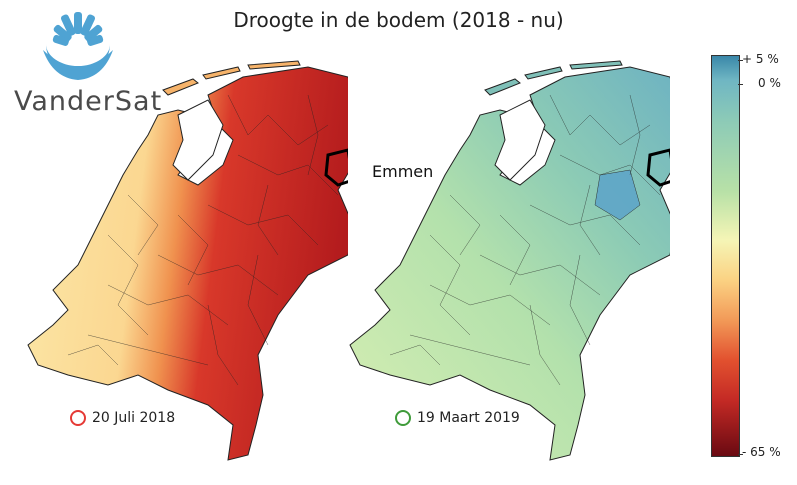  What do you see at coordinates (740, 84) in the screenshot?
I see `colorbar-tick-zero` at bounding box center [740, 84].